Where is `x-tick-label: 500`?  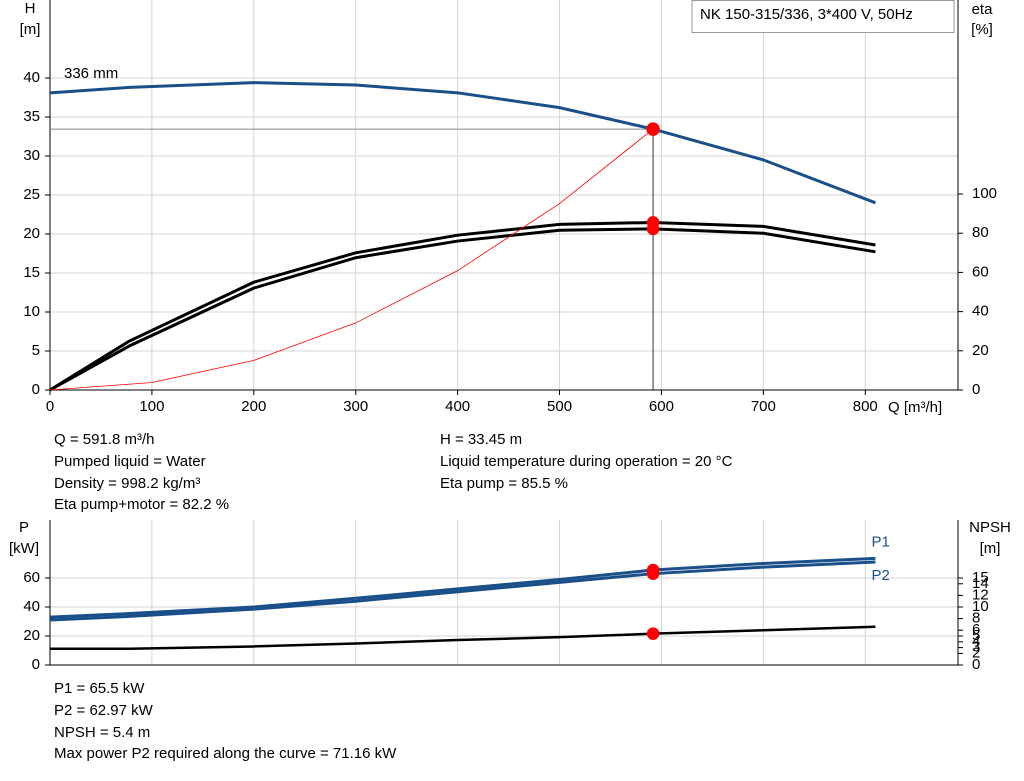 x-tick-label: 500 is located at coordinates (559, 406).